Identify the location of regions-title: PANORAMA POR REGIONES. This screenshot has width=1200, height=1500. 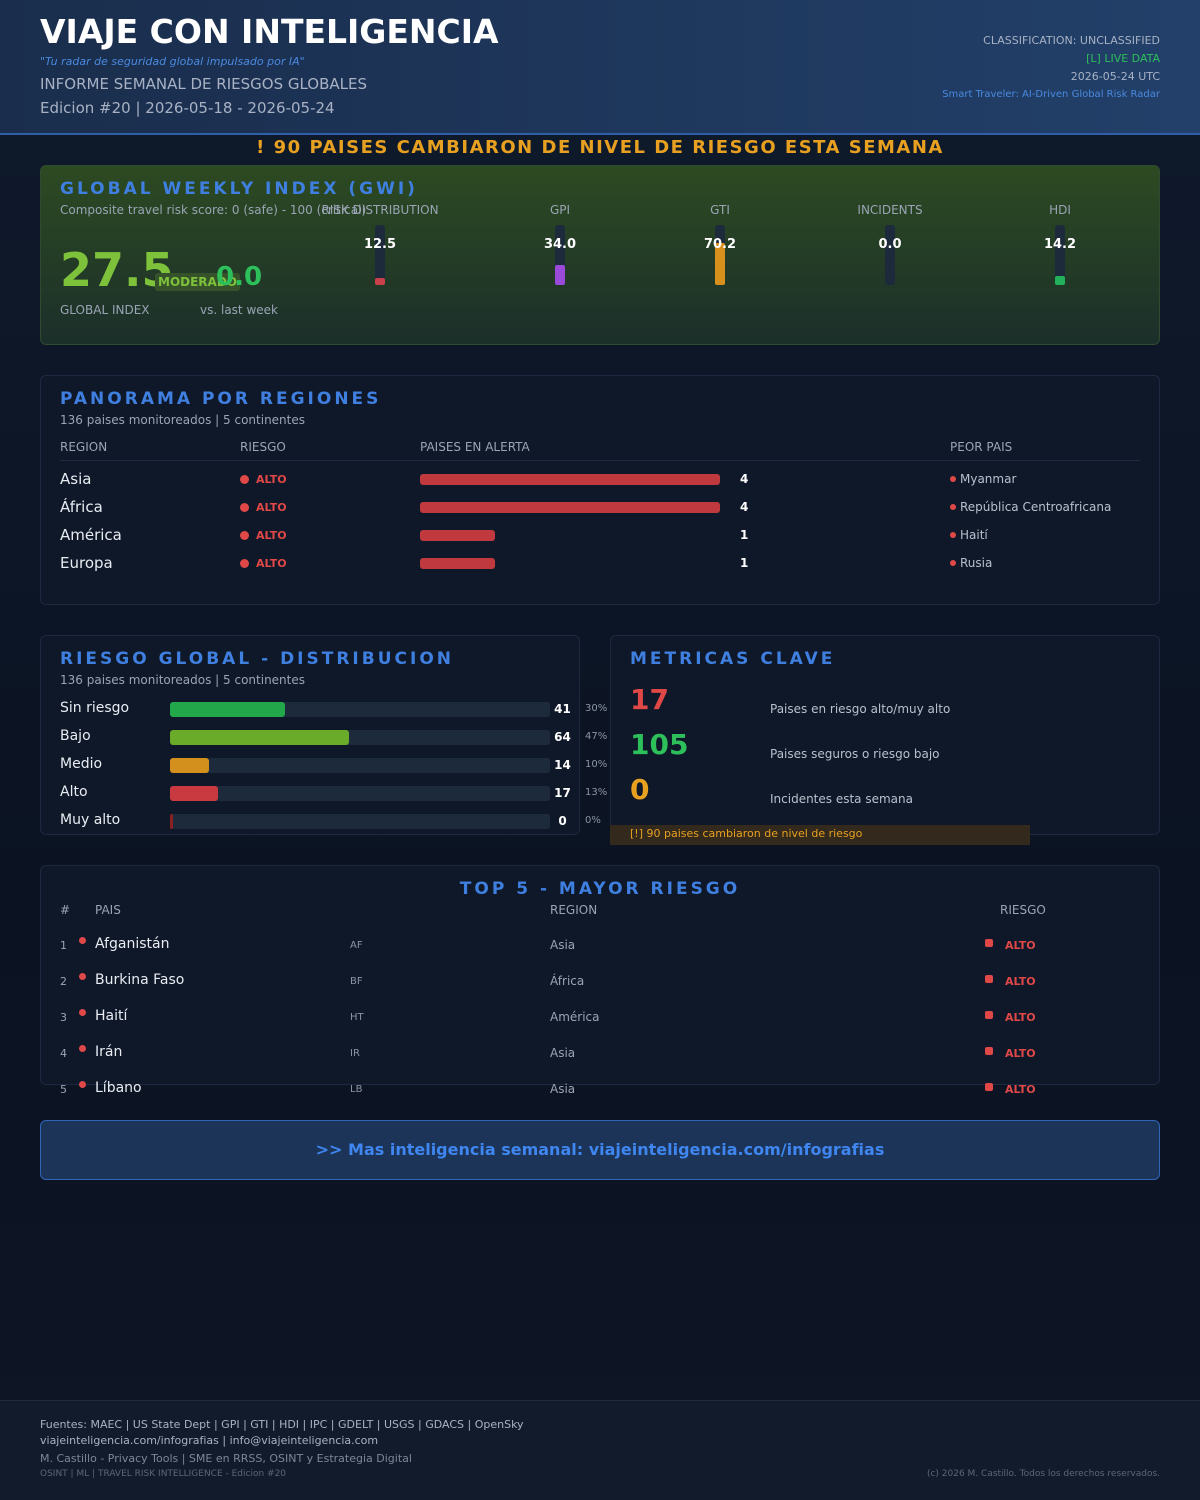
(221, 399).